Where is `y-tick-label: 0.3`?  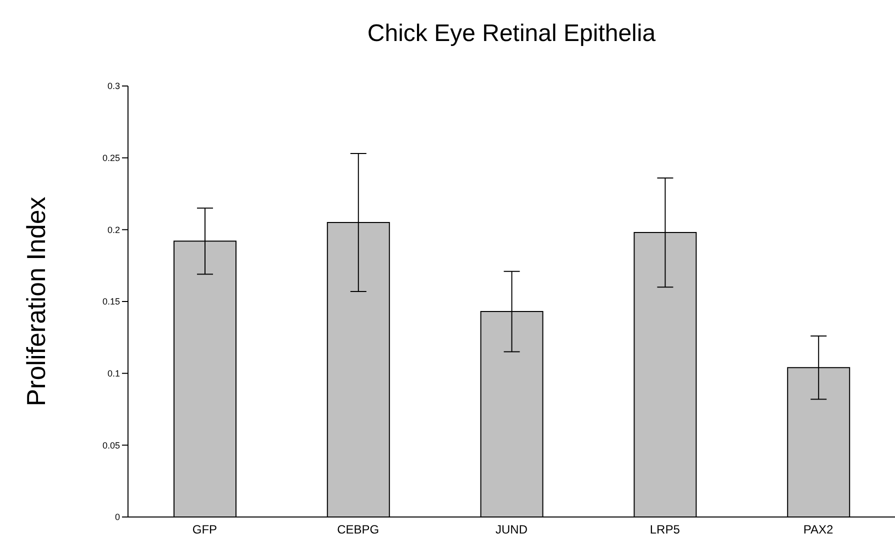
y-tick-label: 0.3 is located at coordinates (113, 86).